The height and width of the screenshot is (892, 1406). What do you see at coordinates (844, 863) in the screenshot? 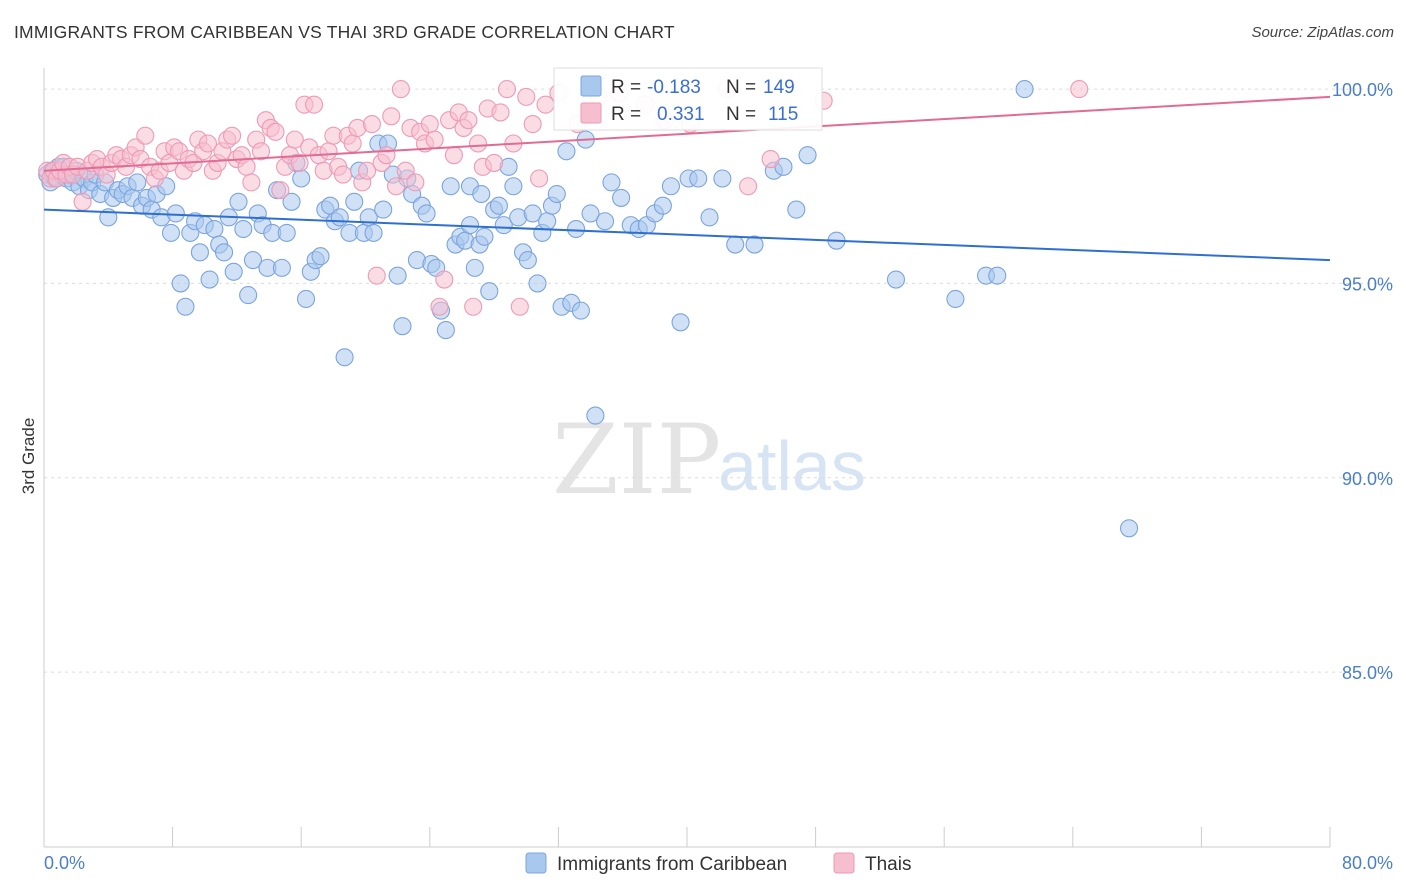
I see `legend-swatch-thais` at bounding box center [844, 863].